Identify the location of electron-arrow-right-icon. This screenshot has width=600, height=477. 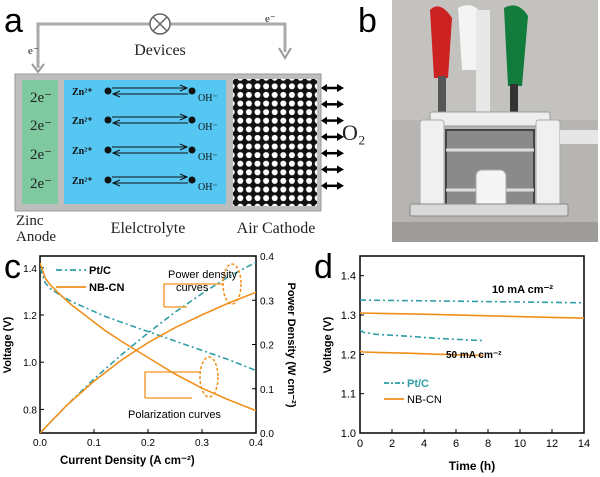
(285, 53).